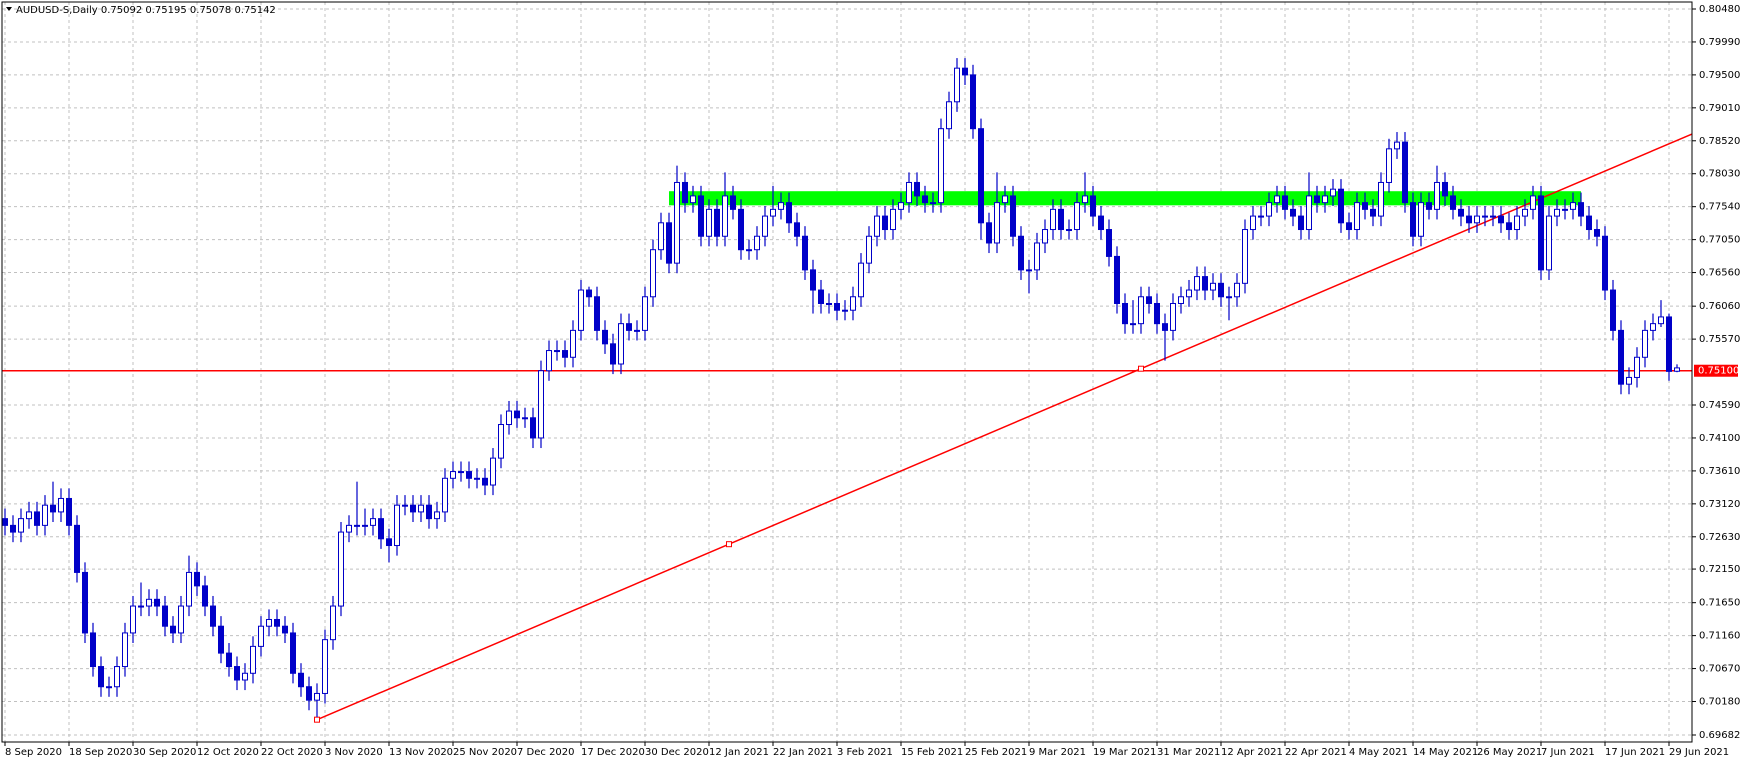 Image resolution: width=1740 pixels, height=760 pixels. What do you see at coordinates (1635, 752) in the screenshot?
I see `x-tick-label: 17 Jun 2021` at bounding box center [1635, 752].